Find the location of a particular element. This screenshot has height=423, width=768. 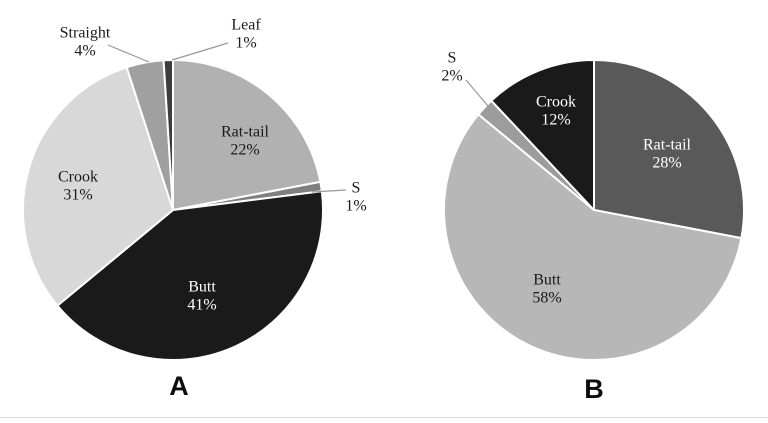

slice-percent-label-butt: 41% is located at coordinates (201, 305).